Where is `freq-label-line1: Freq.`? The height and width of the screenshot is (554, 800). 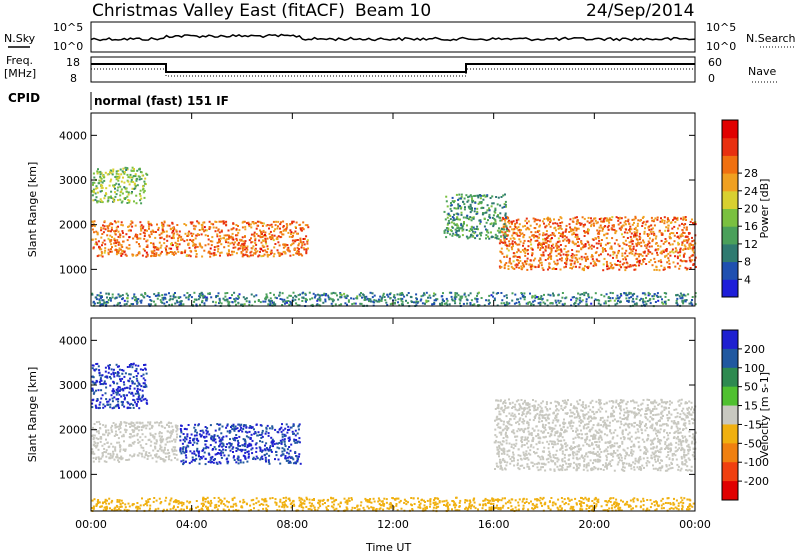
freq-label-line1: Freq. is located at coordinates (19, 60).